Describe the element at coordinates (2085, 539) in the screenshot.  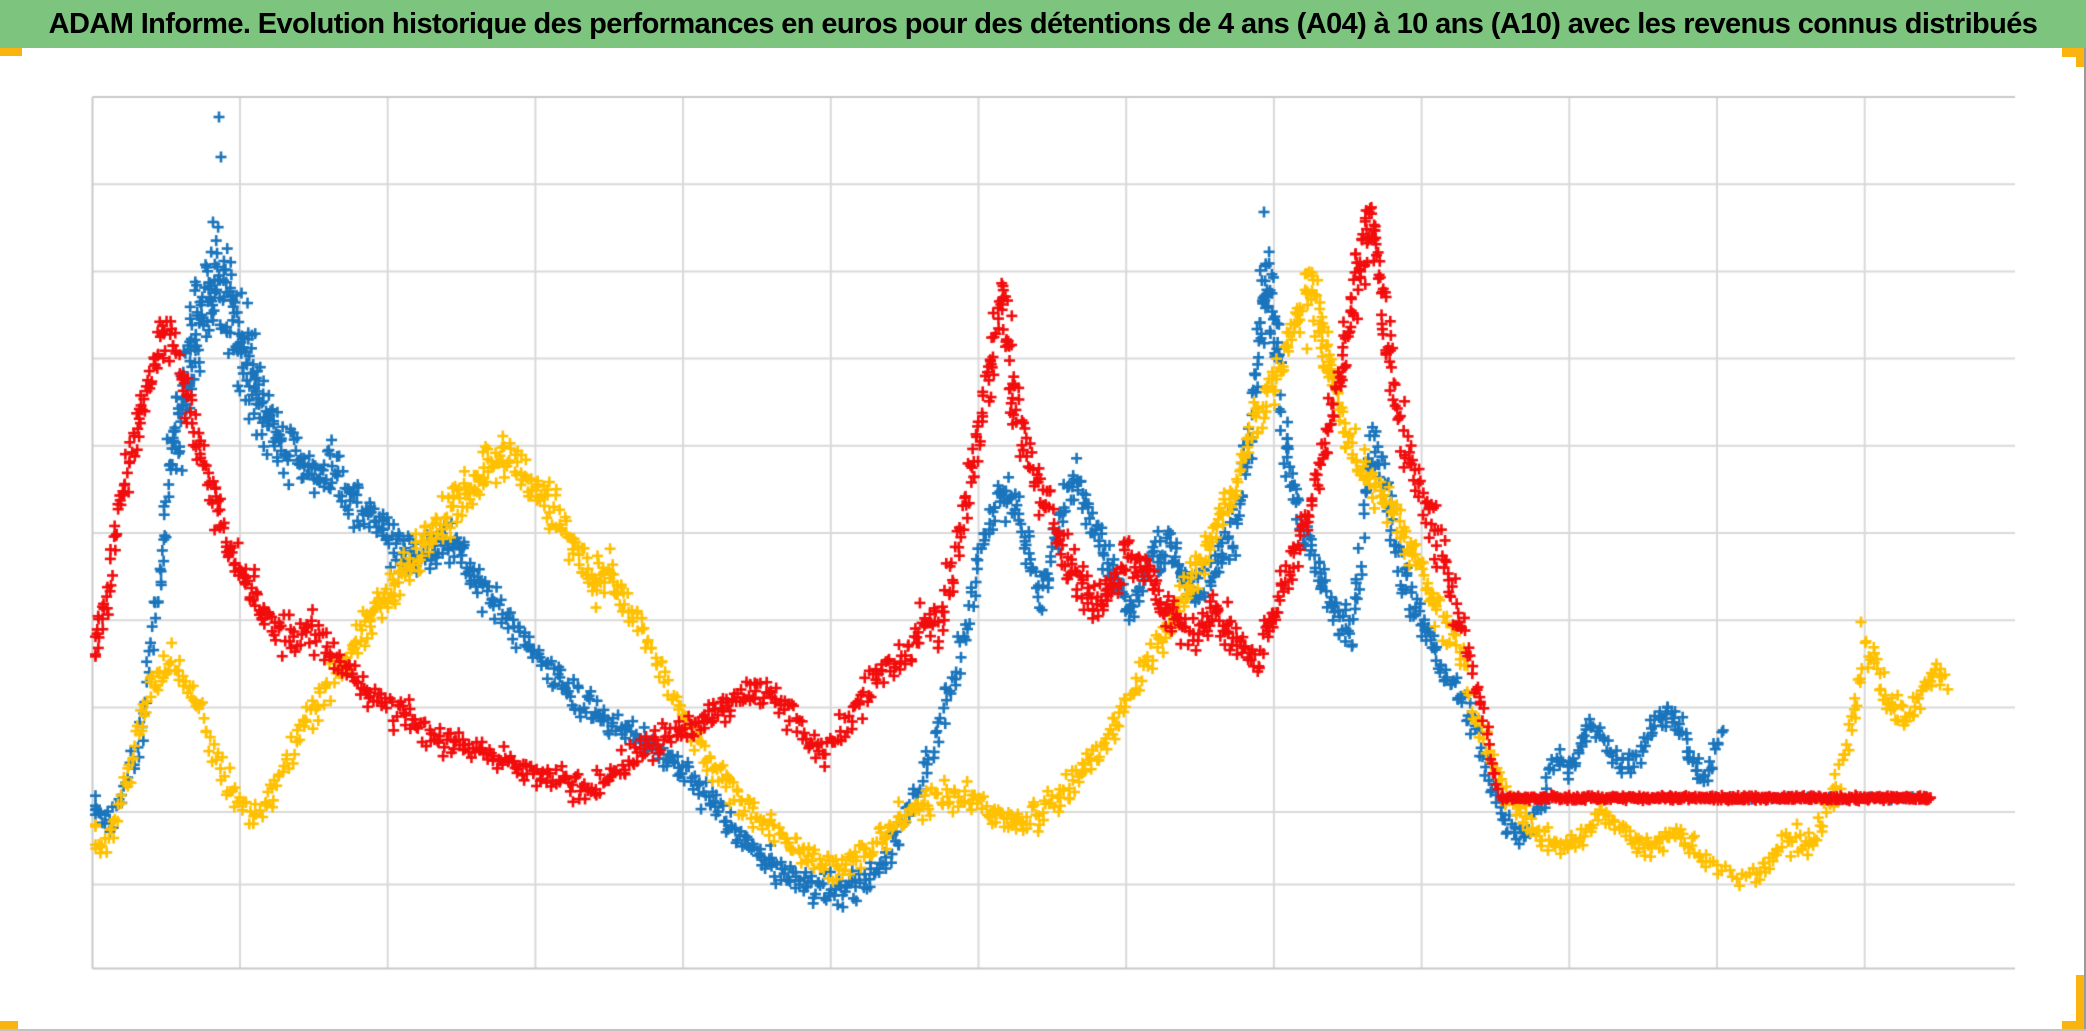
I see `window-right-edge` at that location.